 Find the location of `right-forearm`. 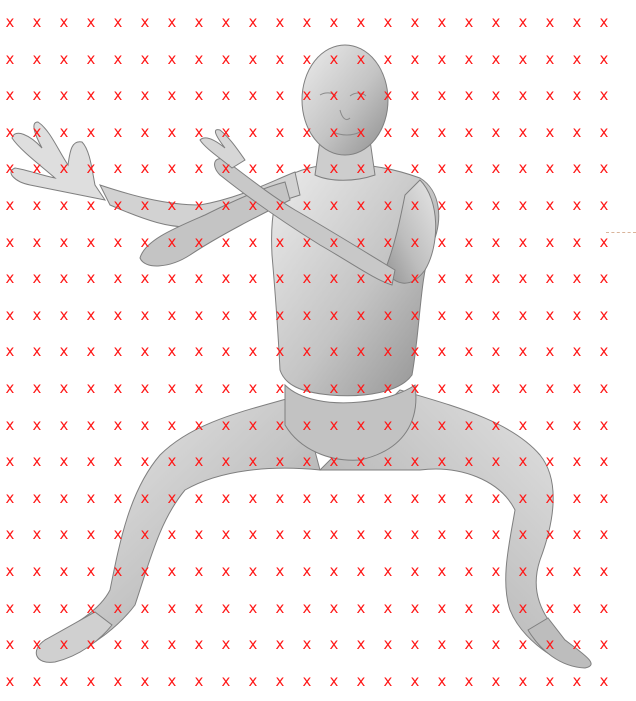

right-forearm is located at coordinates (305, 222).